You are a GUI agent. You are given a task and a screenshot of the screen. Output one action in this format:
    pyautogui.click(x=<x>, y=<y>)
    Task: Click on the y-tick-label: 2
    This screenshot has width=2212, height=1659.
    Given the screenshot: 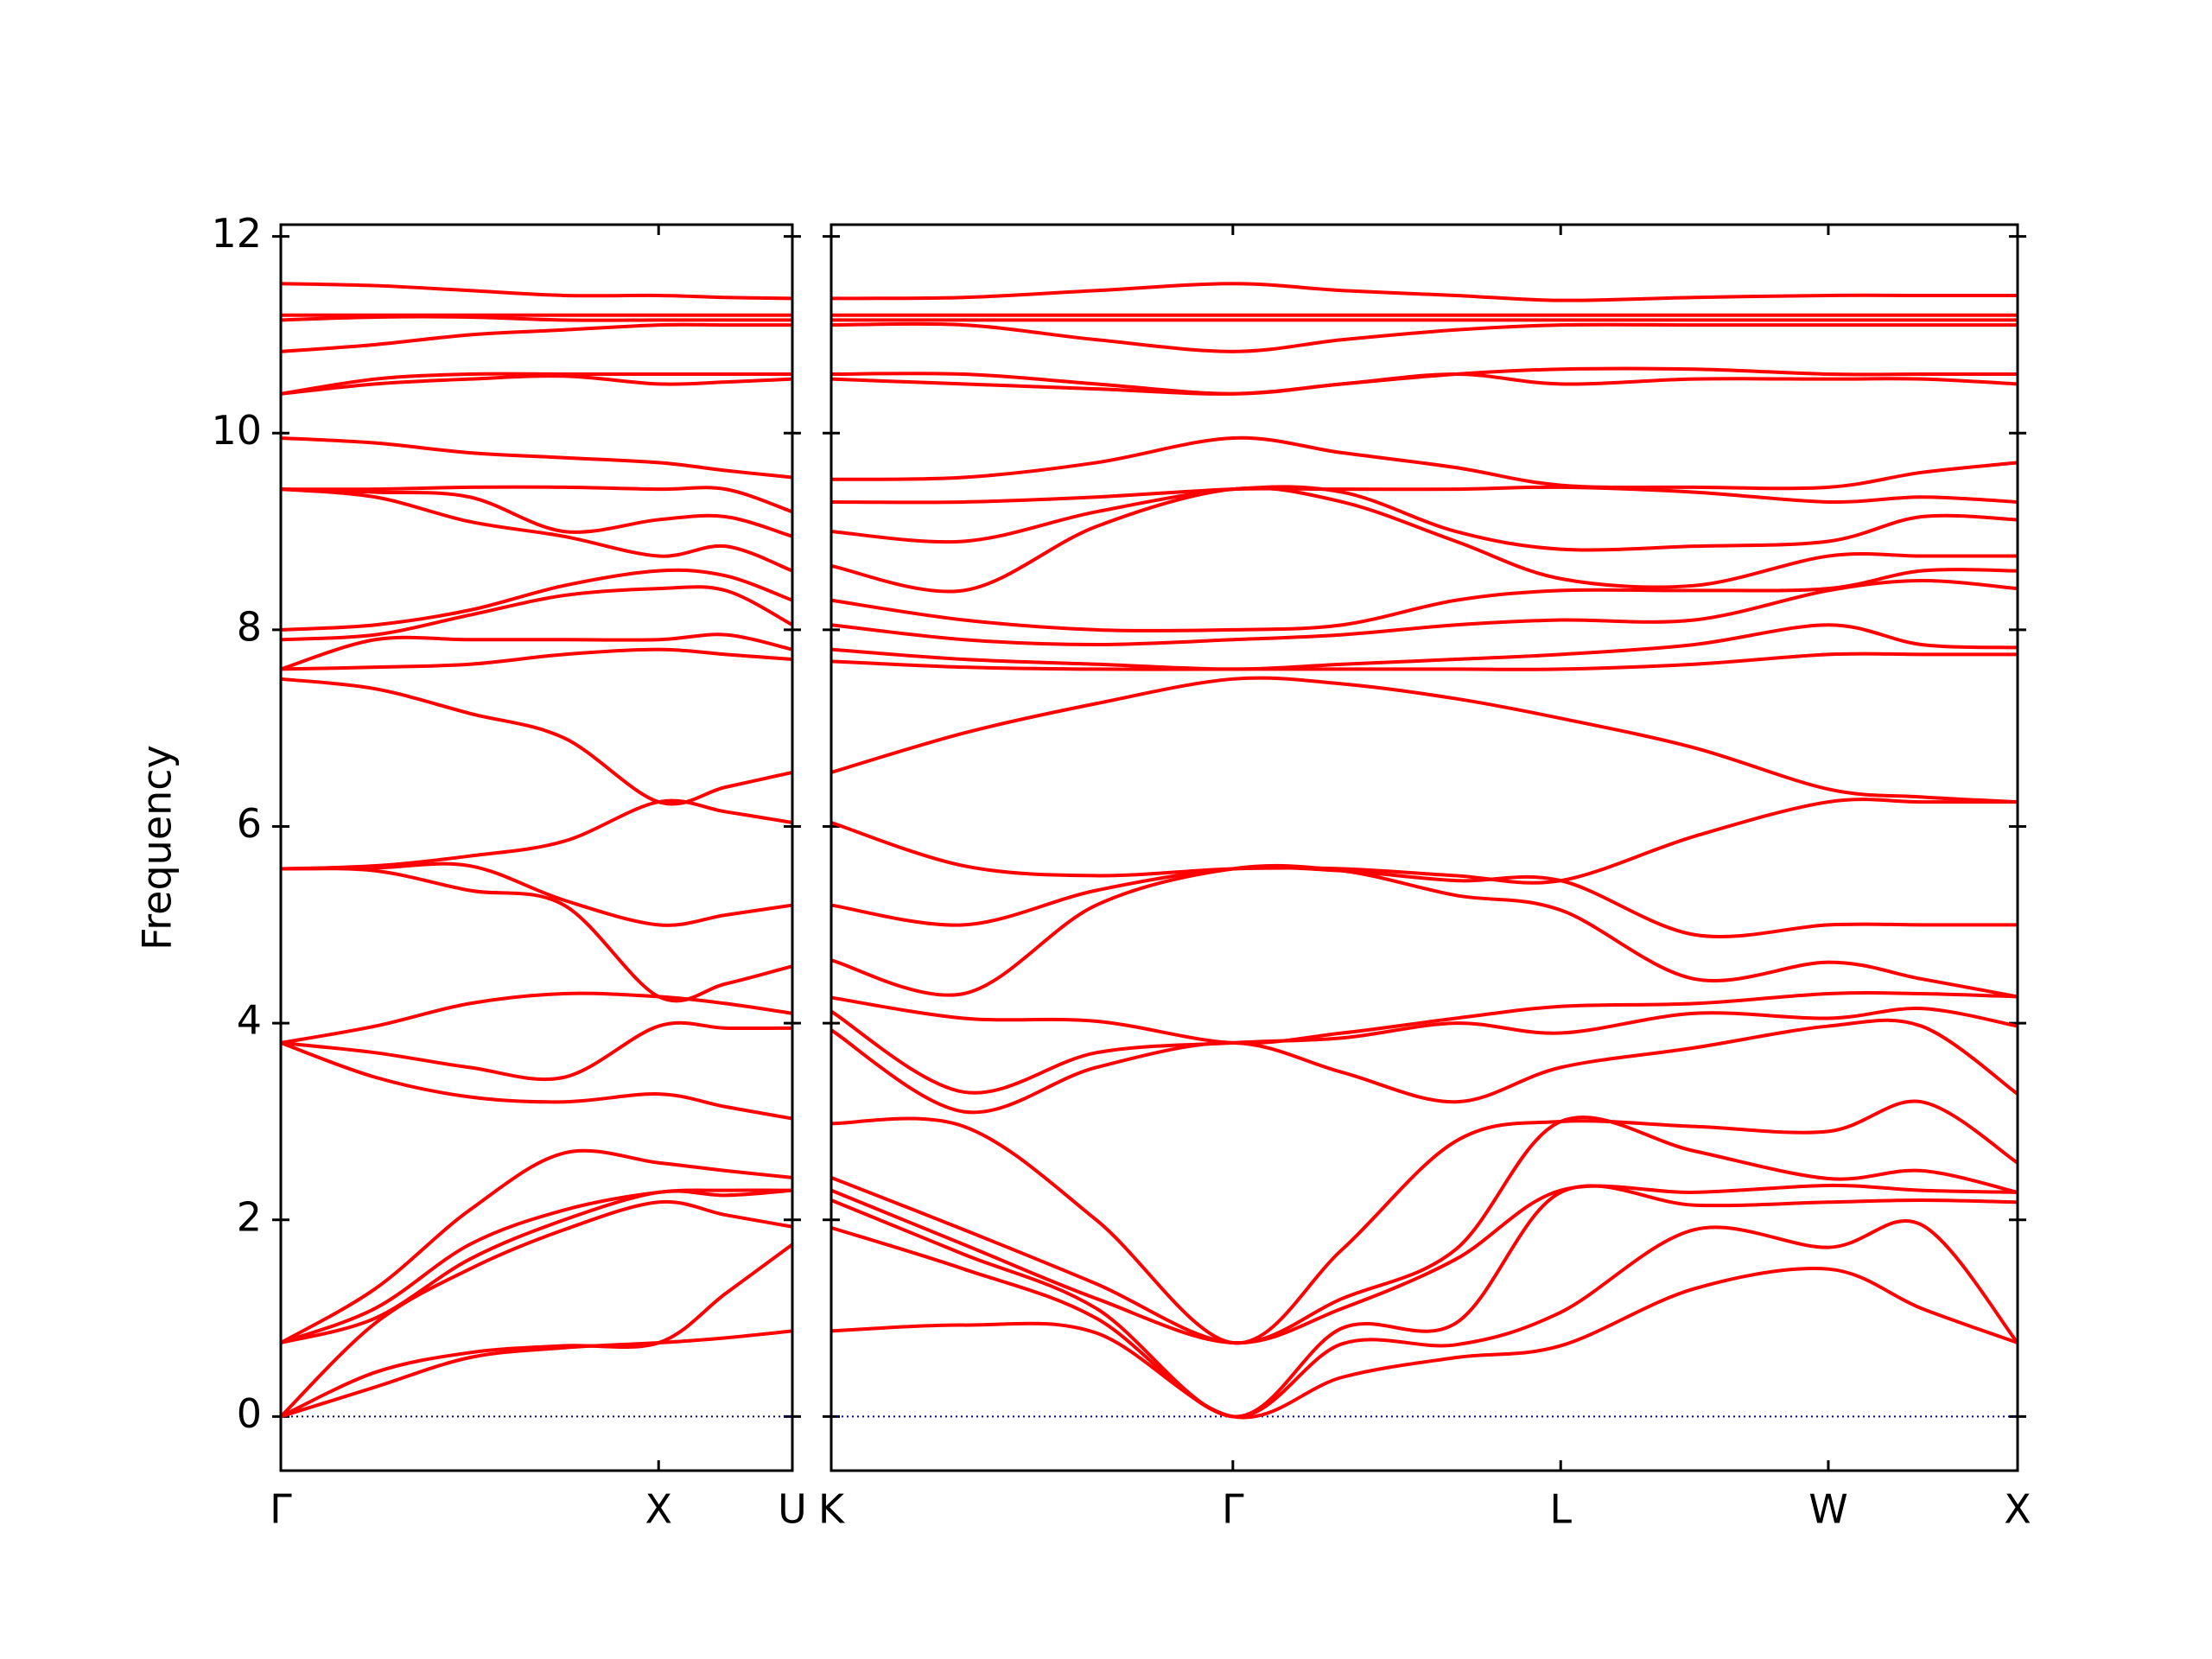 What is the action you would take?
    pyautogui.click(x=249, y=1216)
    